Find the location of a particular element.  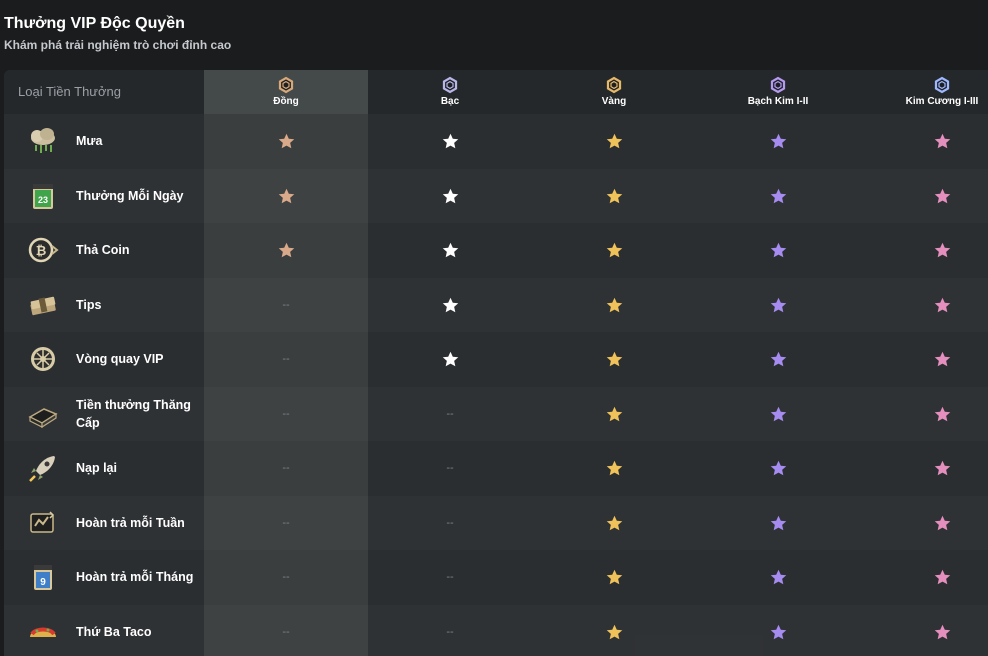

table-row: 23 Thưởng Mỗi Ngày is located at coordinates (496, 196).